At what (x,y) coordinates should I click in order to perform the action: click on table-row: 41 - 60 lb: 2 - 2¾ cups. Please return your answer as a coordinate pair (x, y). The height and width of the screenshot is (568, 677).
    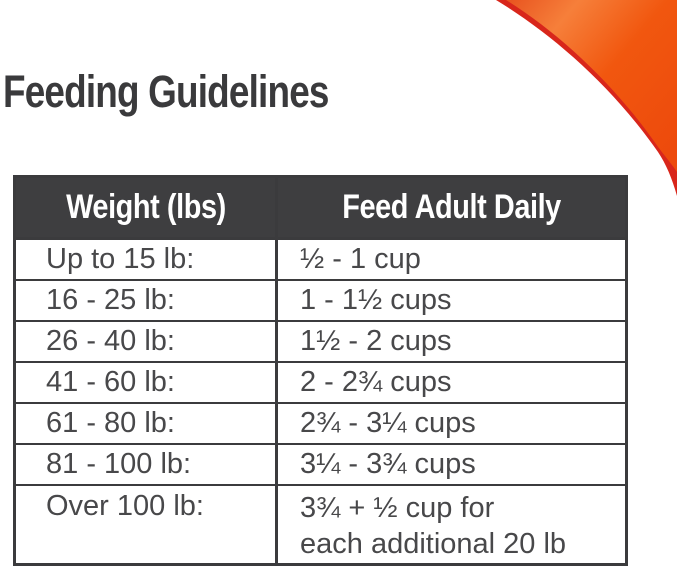
    Looking at the image, I should click on (320, 382).